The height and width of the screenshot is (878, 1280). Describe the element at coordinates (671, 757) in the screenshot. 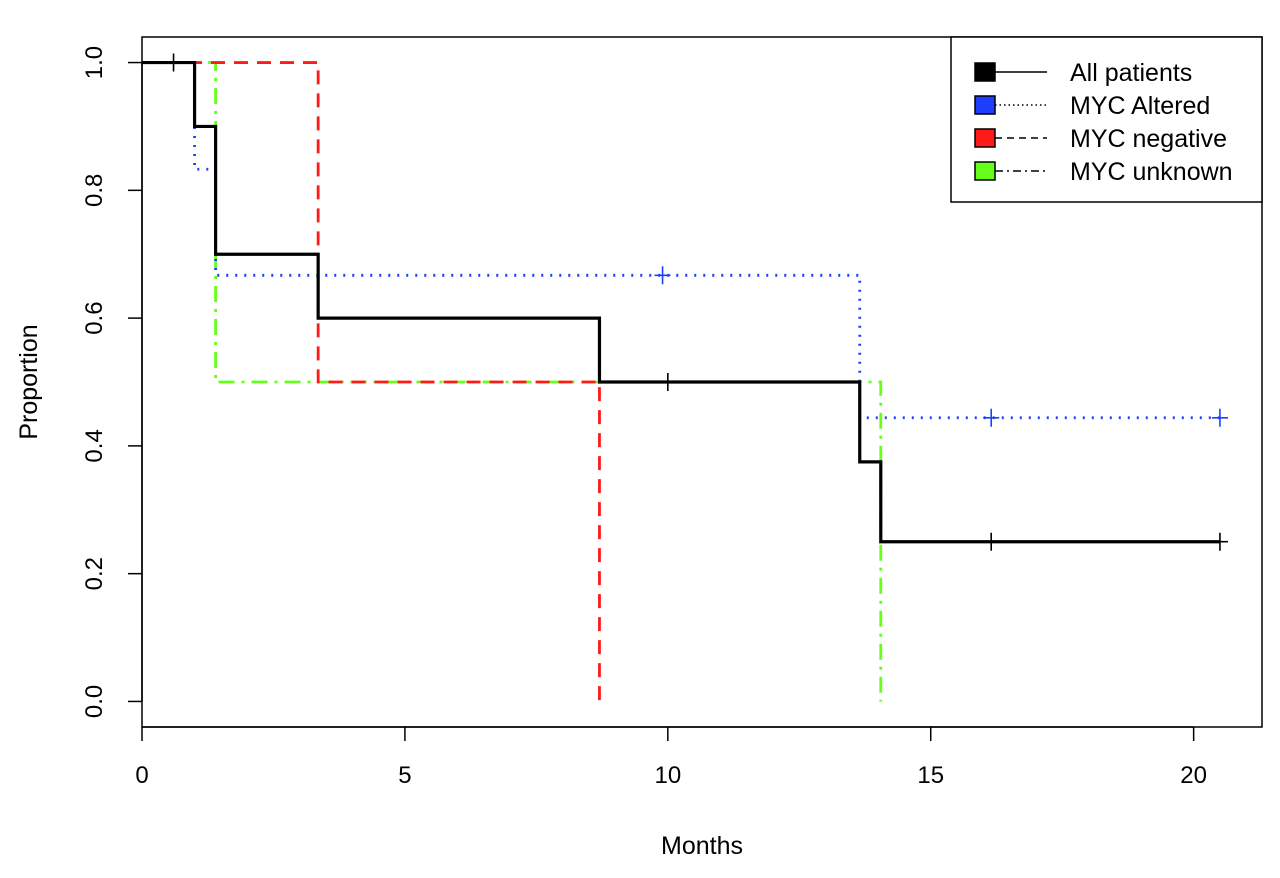

I see `x-axis: 0 5 10 15 20` at that location.